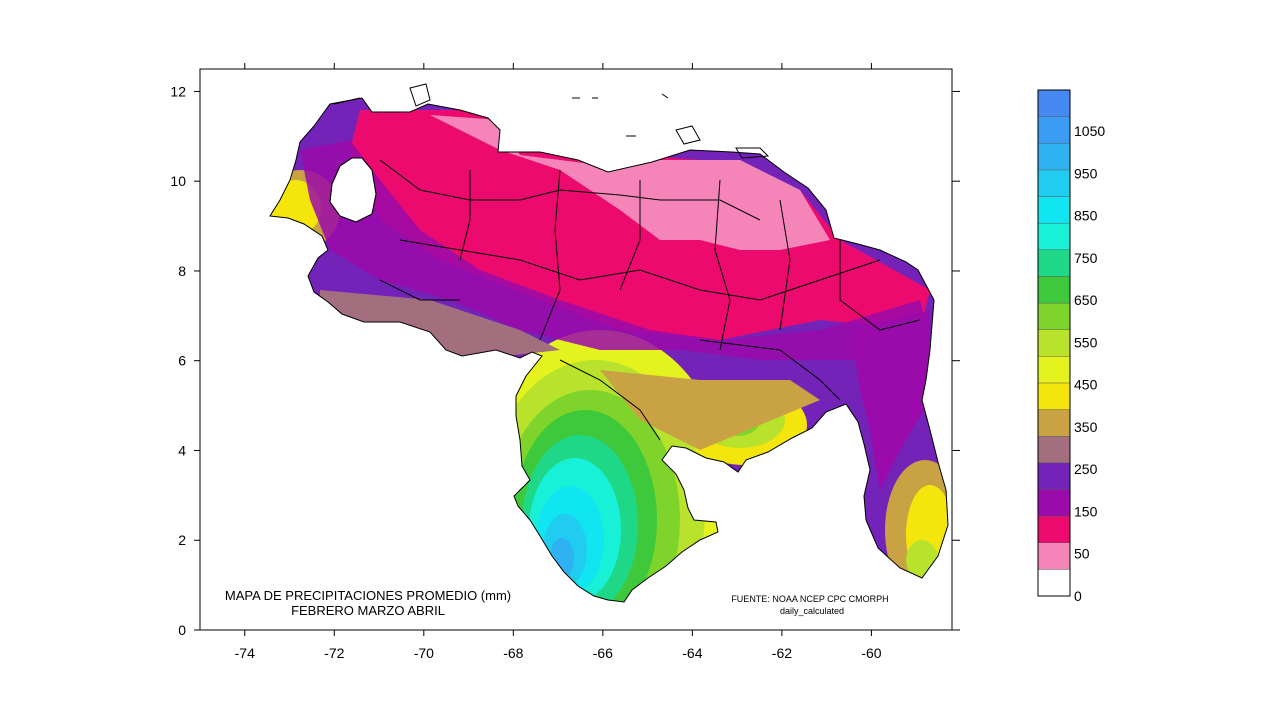  What do you see at coordinates (368, 610) in the screenshot?
I see `map-title-line2: FEBRERO MARZO ABRIL` at bounding box center [368, 610].